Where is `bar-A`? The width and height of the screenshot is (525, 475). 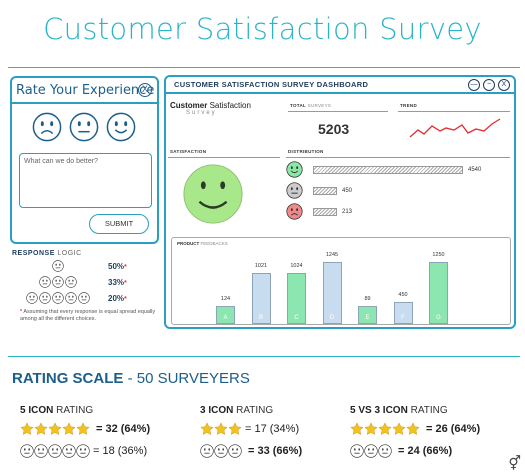 bar-A is located at coordinates (225, 315).